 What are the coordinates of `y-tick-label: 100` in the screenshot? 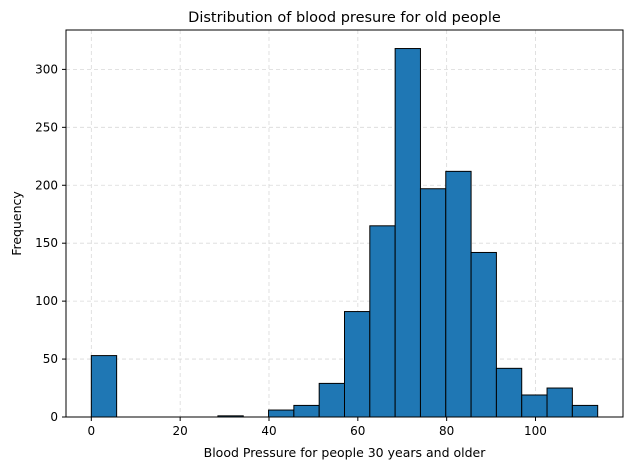 It's located at (46, 301).